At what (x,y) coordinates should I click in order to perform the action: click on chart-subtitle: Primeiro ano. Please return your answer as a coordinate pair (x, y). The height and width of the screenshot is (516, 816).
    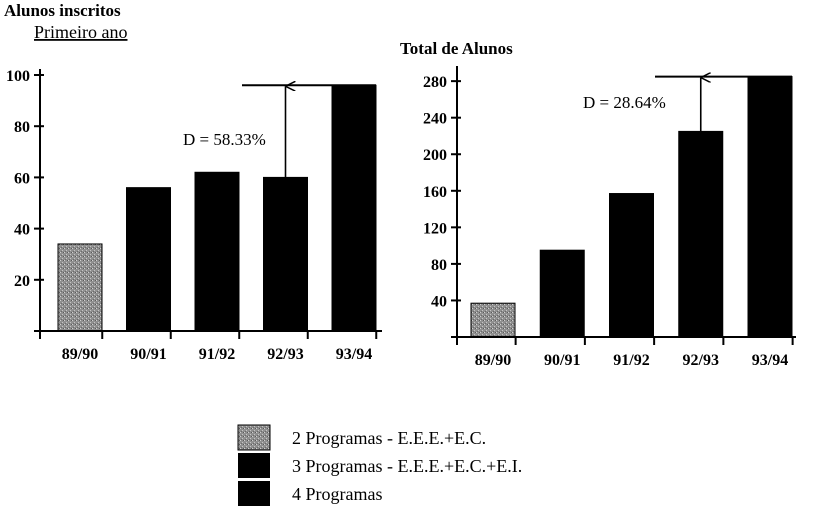
    Looking at the image, I should click on (80, 32).